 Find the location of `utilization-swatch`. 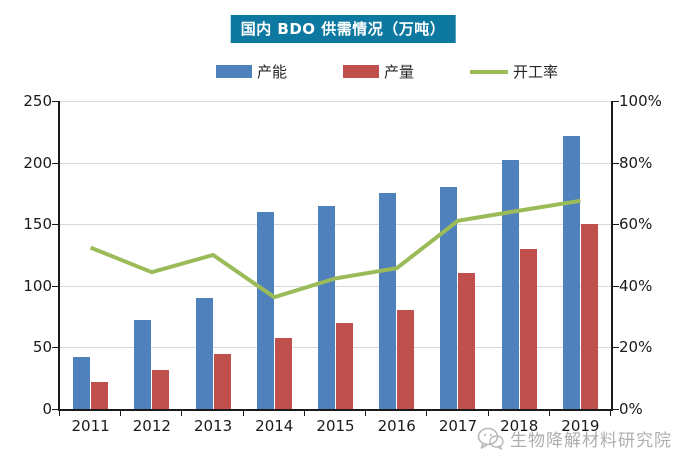

utilization-swatch is located at coordinates (489, 71).